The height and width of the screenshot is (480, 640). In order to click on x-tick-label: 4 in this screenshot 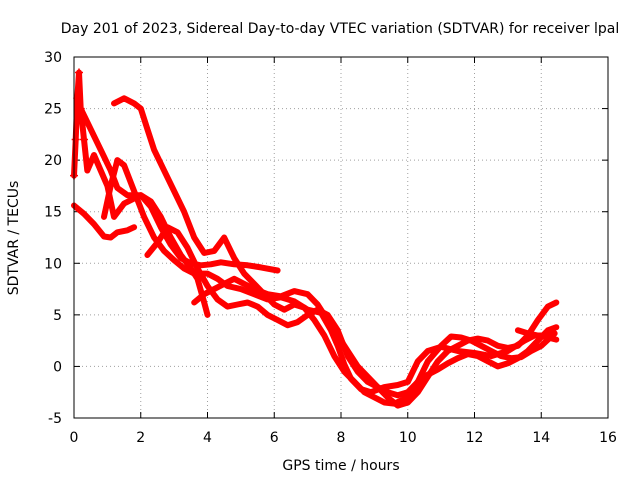, I will do `click(207, 438)`.